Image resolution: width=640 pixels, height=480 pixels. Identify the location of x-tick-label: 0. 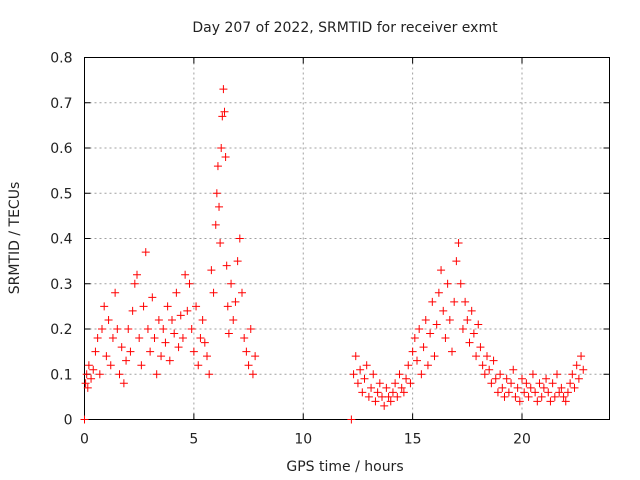
(84, 440).